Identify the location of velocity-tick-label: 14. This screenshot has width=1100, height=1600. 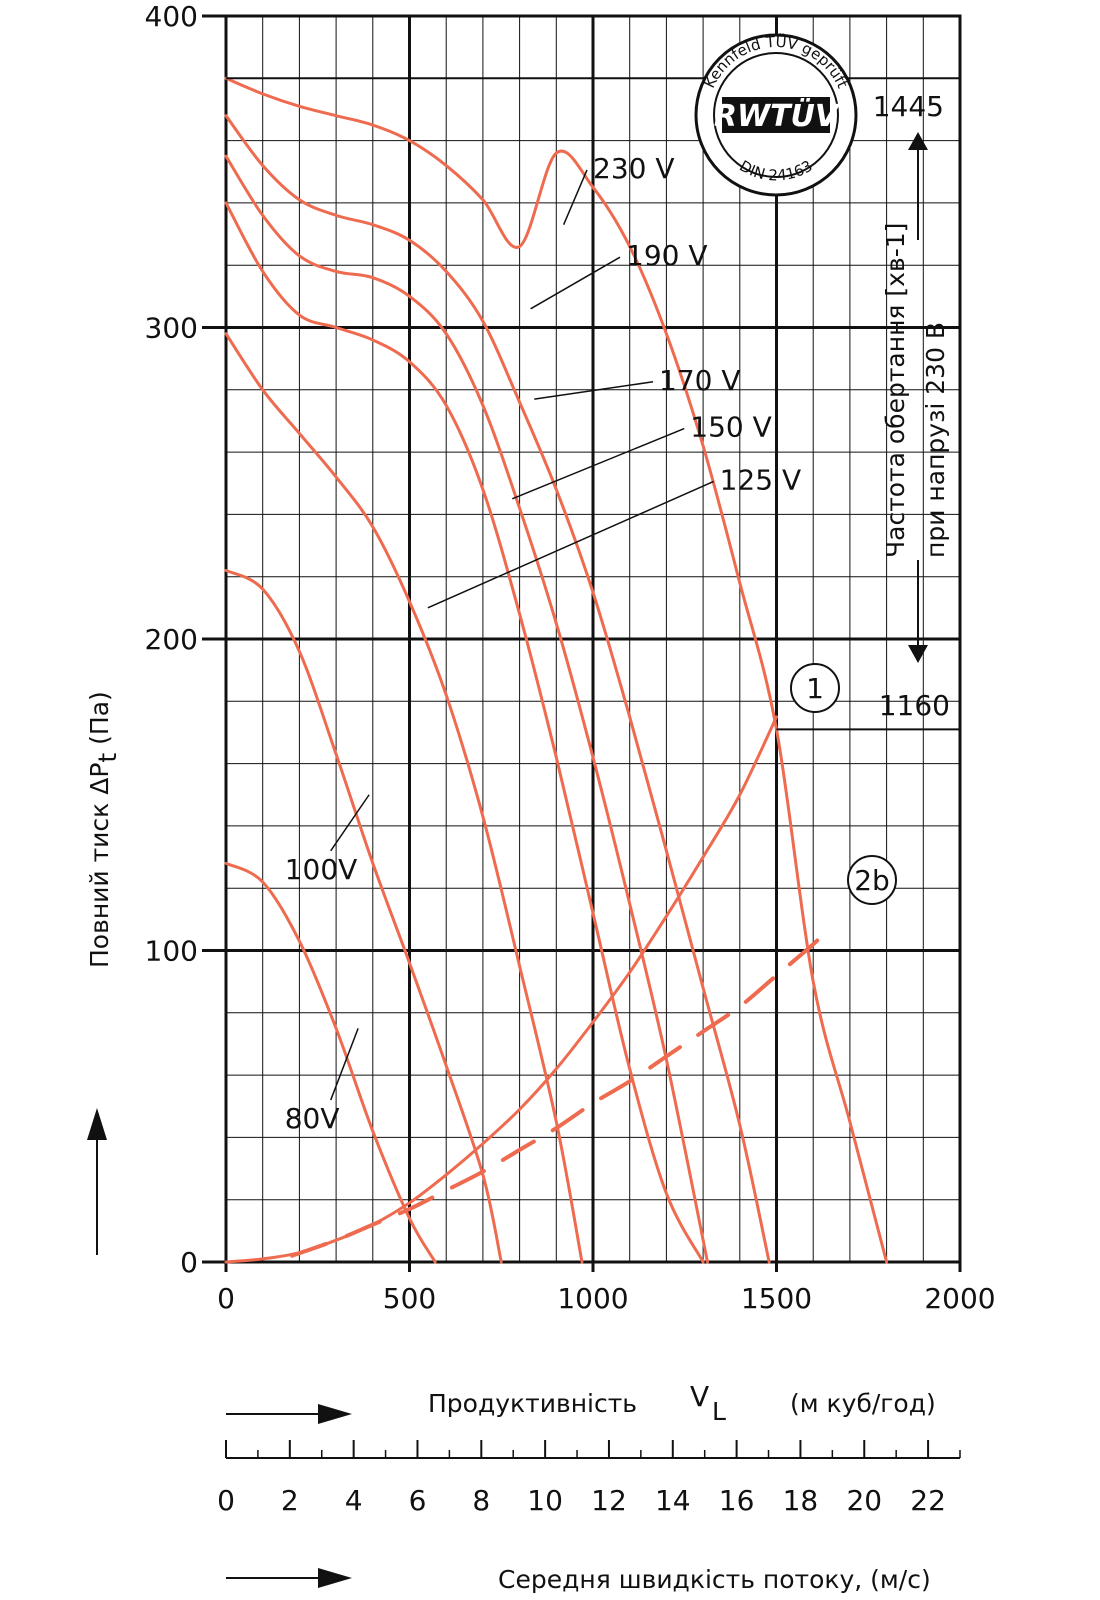
(673, 1500).